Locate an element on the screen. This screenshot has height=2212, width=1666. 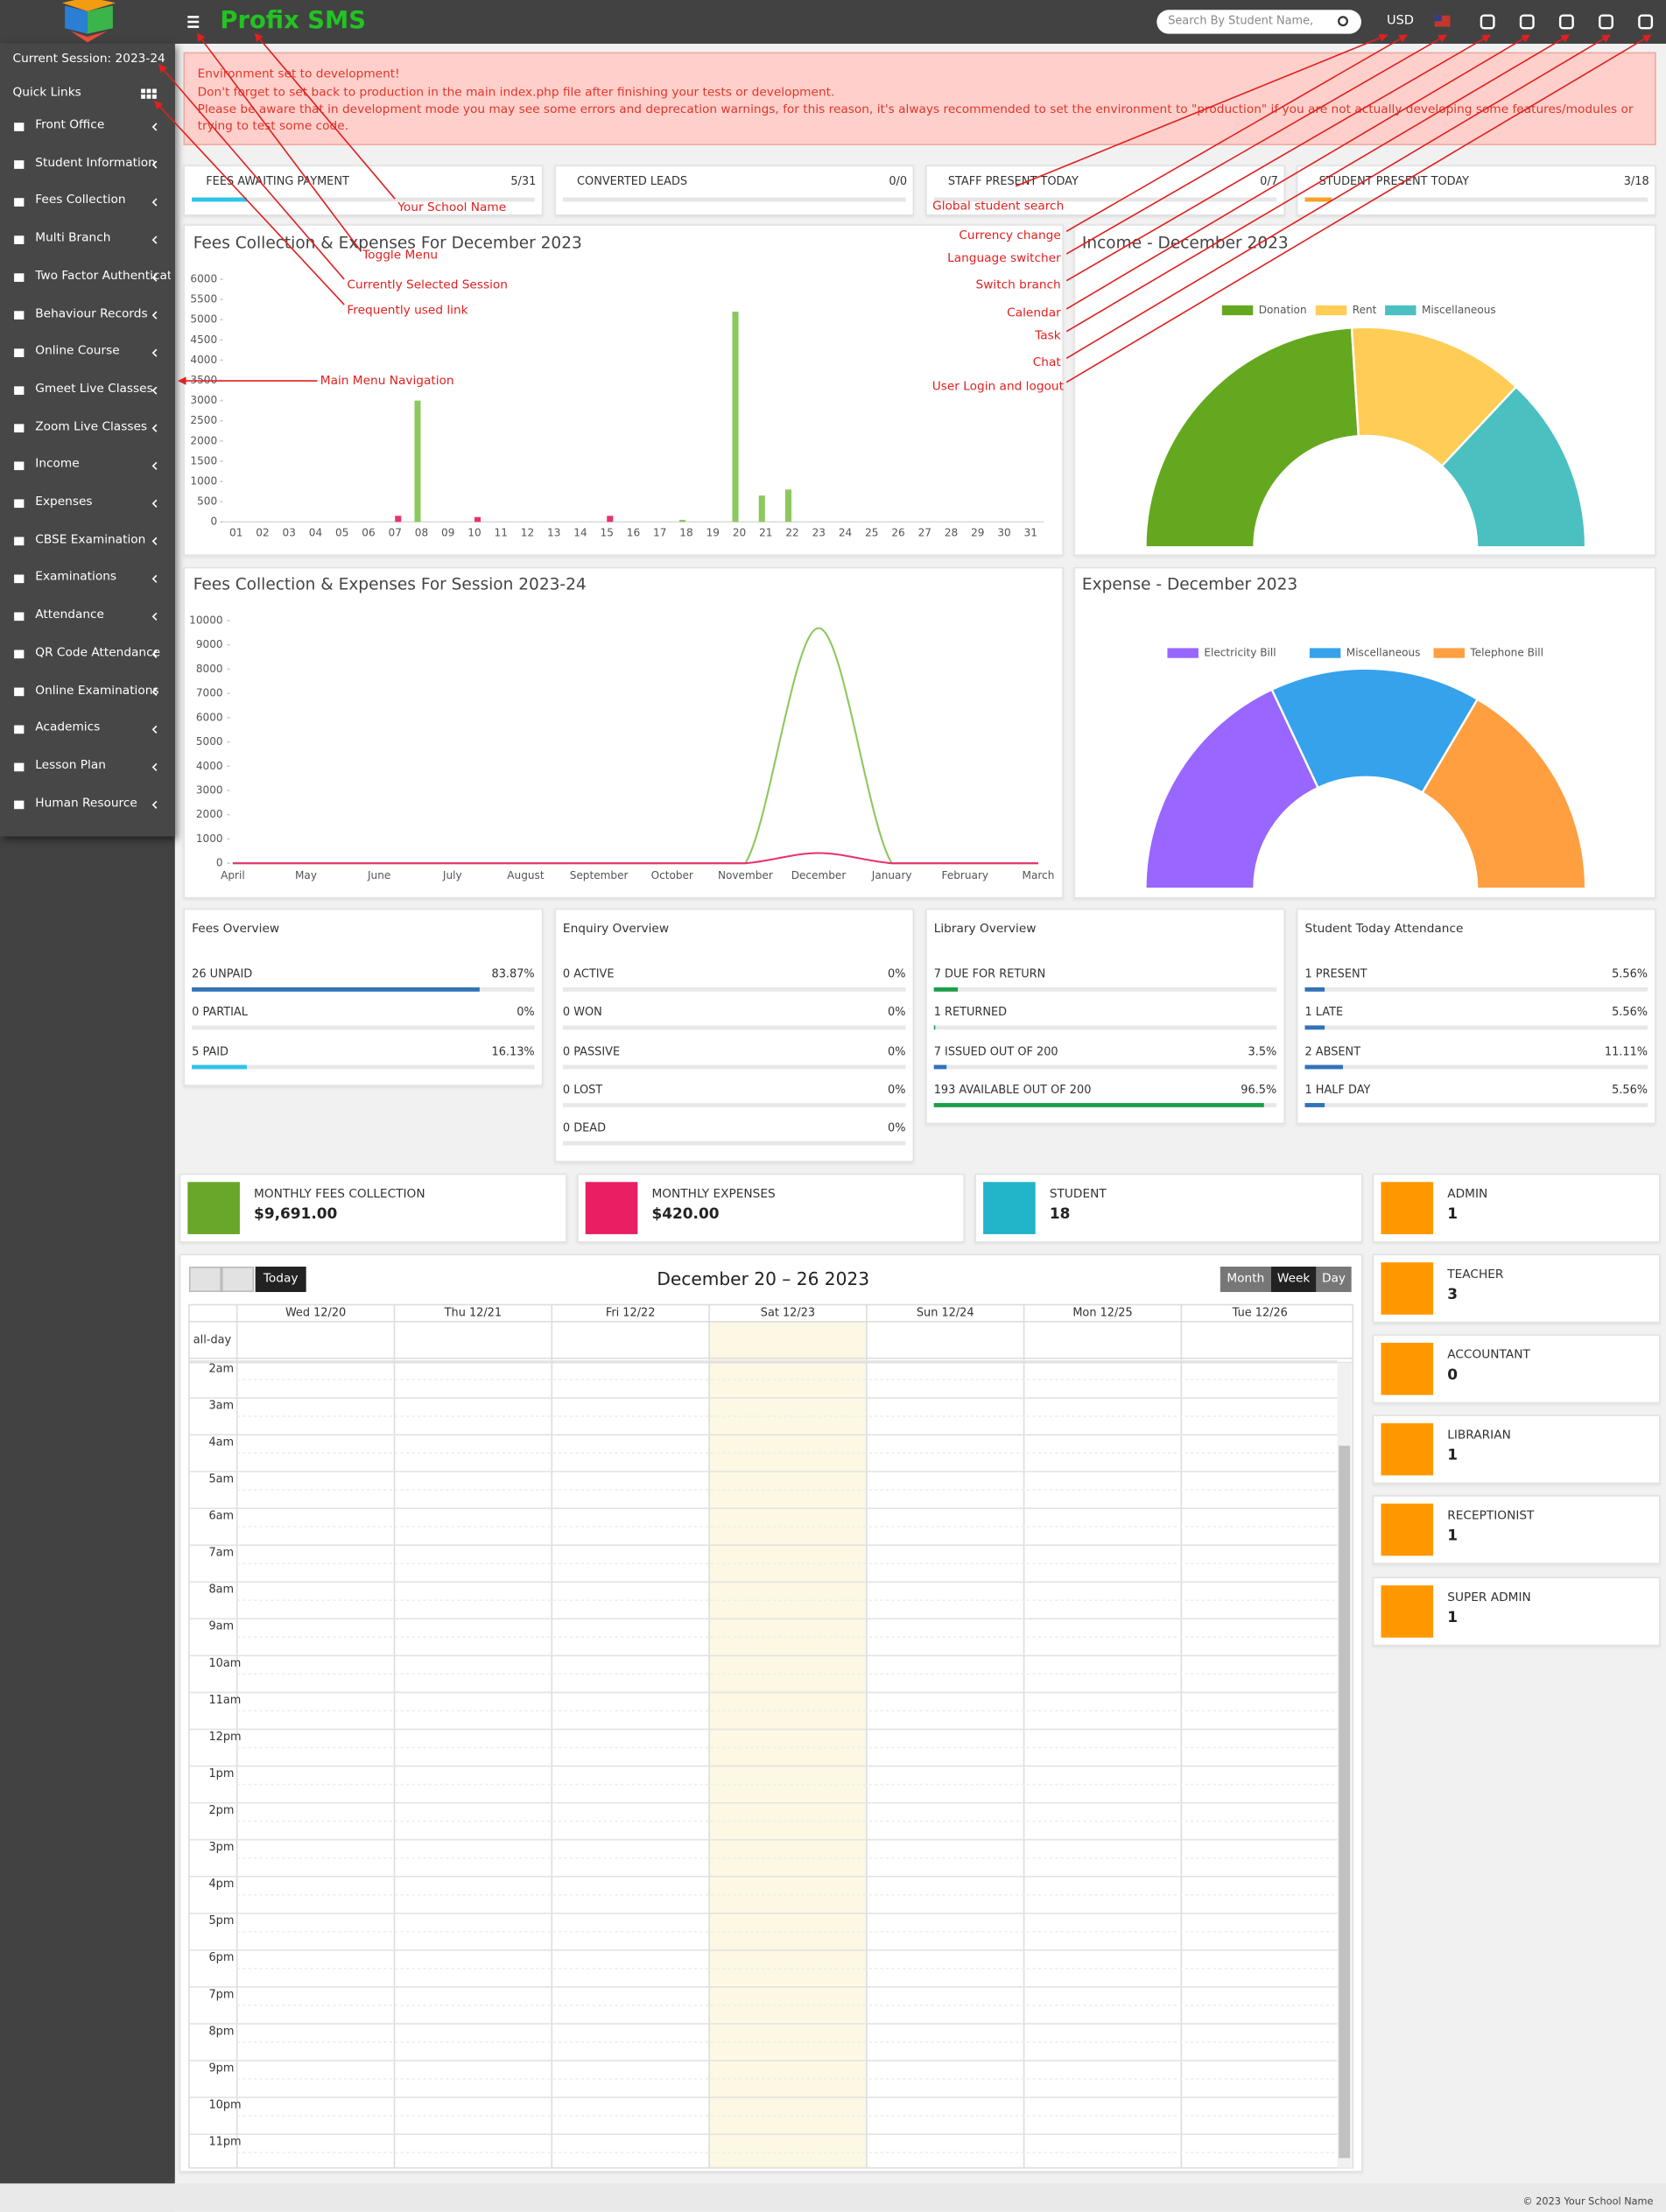
menu-item: Academics is located at coordinates (68, 727).